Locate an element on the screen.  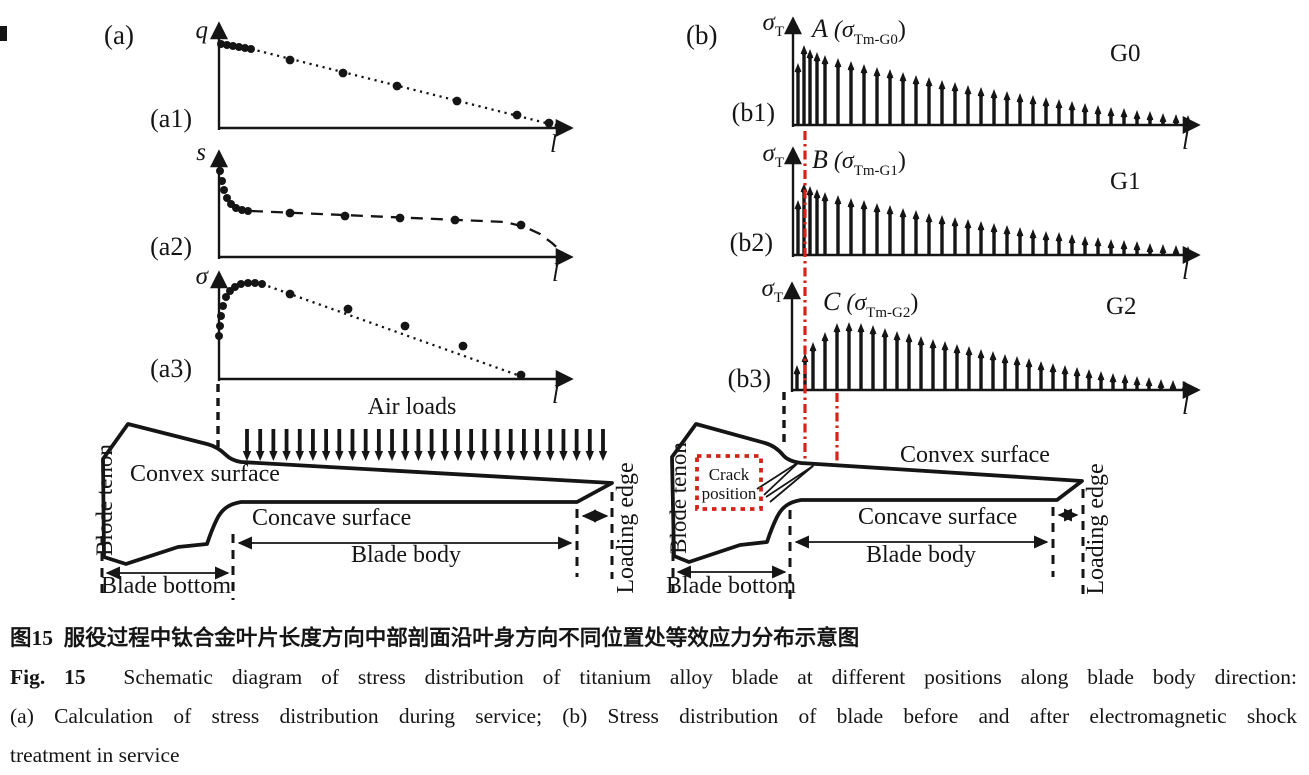
crack-position-label-line1: Crack is located at coordinates (729, 474).